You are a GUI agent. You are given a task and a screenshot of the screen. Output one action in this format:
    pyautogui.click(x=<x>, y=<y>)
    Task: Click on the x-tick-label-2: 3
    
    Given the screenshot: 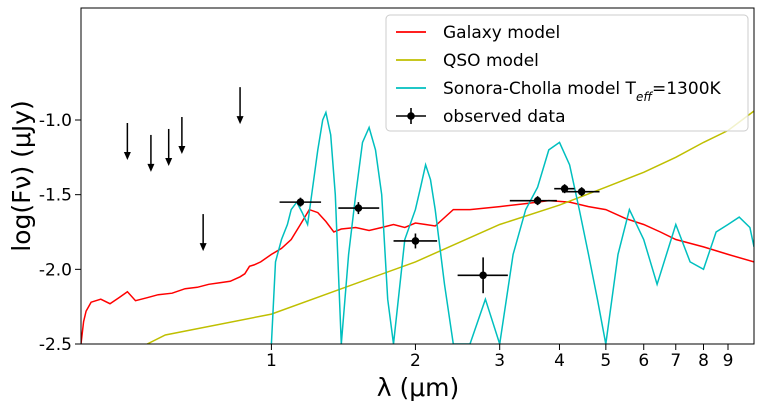 What is the action you would take?
    pyautogui.click(x=499, y=361)
    